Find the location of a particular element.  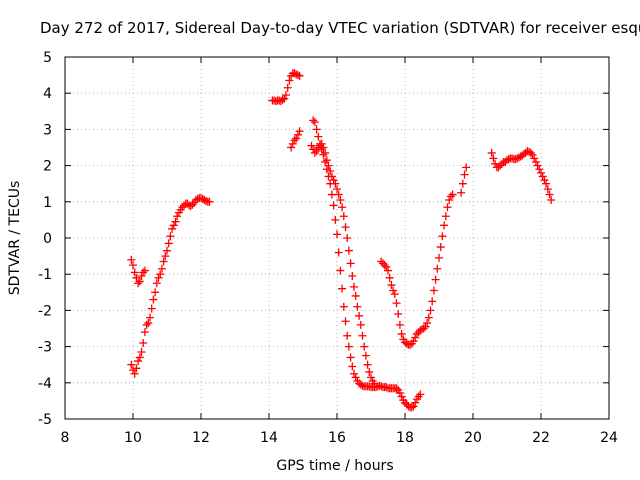

x-tick-label: 18 is located at coordinates (405, 438).